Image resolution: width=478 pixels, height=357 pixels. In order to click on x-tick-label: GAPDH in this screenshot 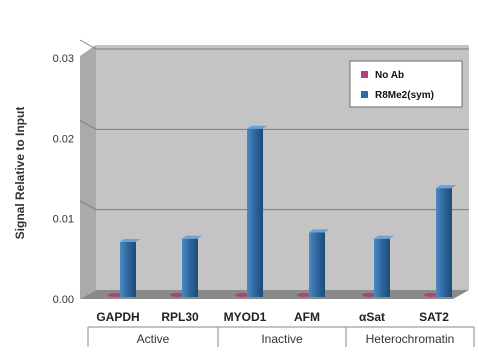, I will do `click(117, 317)`.